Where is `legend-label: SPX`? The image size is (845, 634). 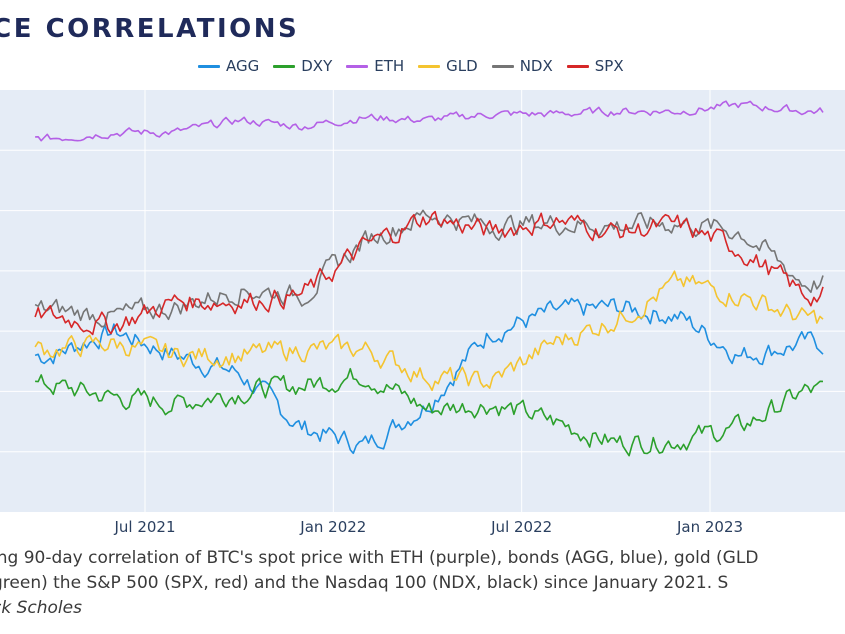
legend-label: SPX is located at coordinates (609, 66).